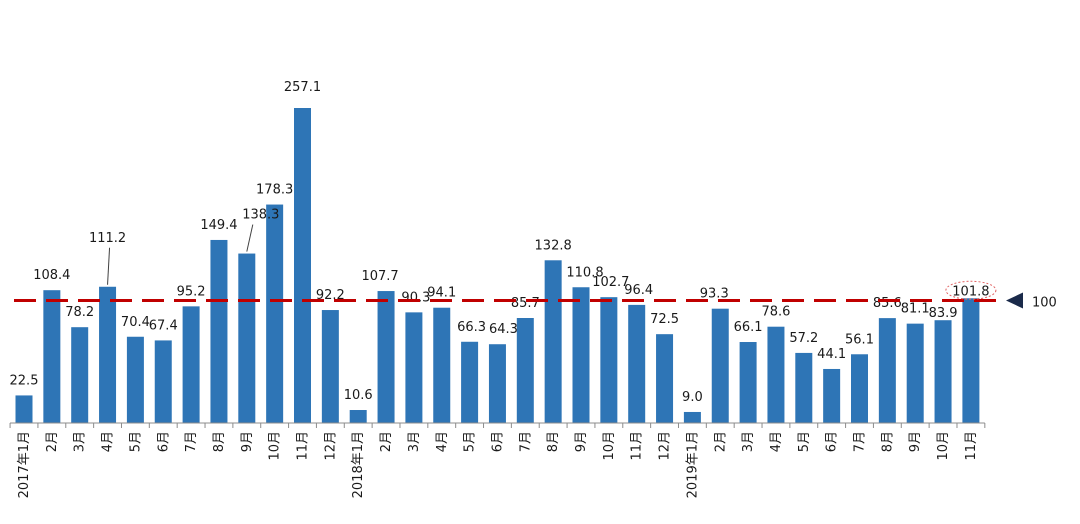  Describe the element at coordinates (859, 339) in the screenshot. I see `data-label: 56.1` at that location.